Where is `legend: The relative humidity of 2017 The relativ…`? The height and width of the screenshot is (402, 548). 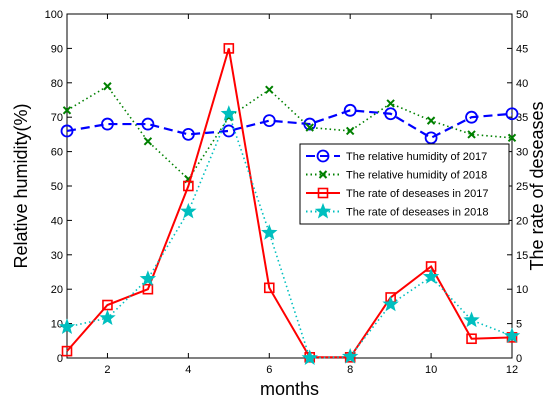
legend: The relative humidity of 2017 The relativ… is located at coordinates (404, 184).